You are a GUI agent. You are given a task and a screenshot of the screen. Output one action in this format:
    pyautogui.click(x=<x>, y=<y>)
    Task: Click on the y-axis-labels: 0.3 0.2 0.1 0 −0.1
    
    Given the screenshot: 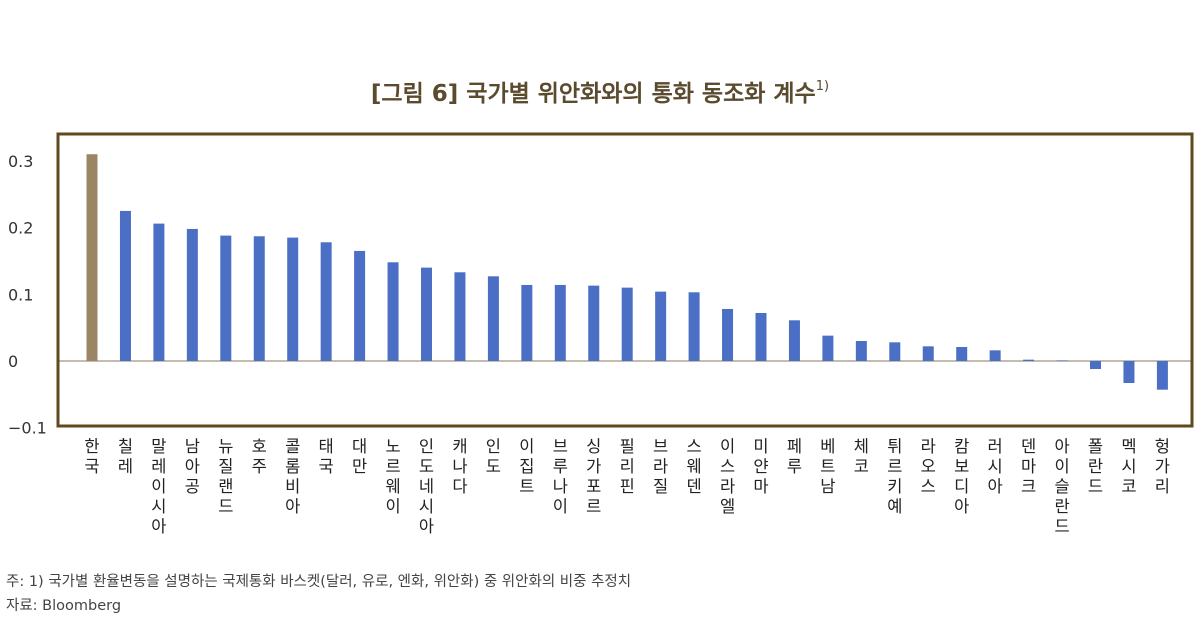 What is the action you would take?
    pyautogui.click(x=27, y=295)
    